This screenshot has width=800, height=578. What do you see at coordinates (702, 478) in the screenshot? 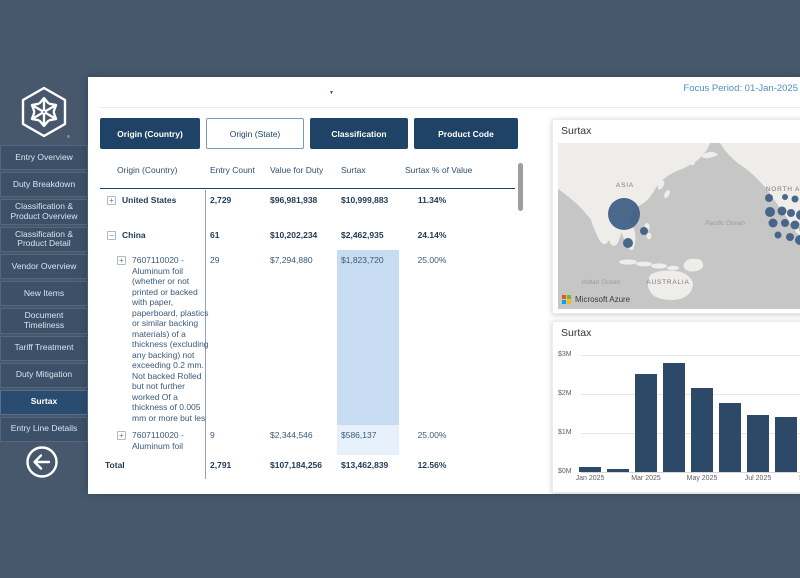
I see `x-axis-tick-may-2025: May 2025` at bounding box center [702, 478].